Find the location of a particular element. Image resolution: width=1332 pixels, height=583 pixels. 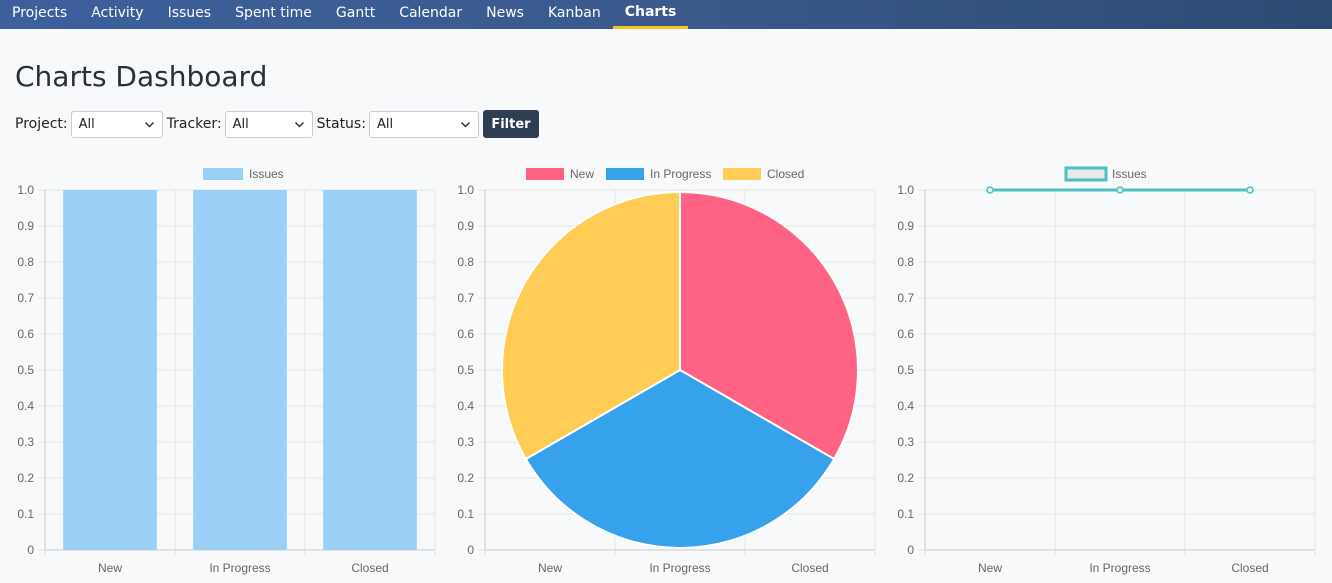

status-select-value: All is located at coordinates (385, 124).